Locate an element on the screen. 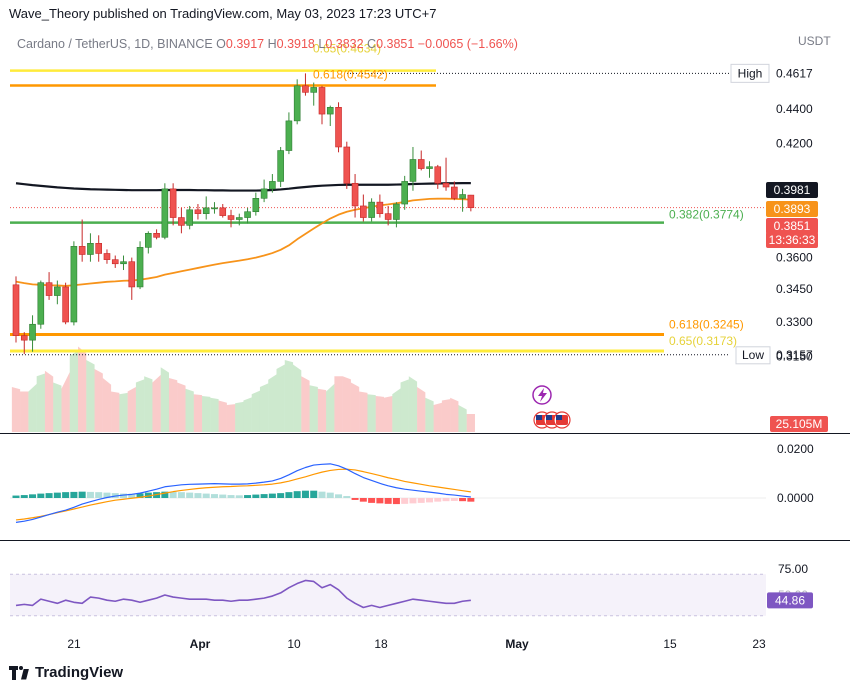 Image resolution: width=850 pixels, height=691 pixels. rsi-axis-tick: 75.00 is located at coordinates (793, 569).